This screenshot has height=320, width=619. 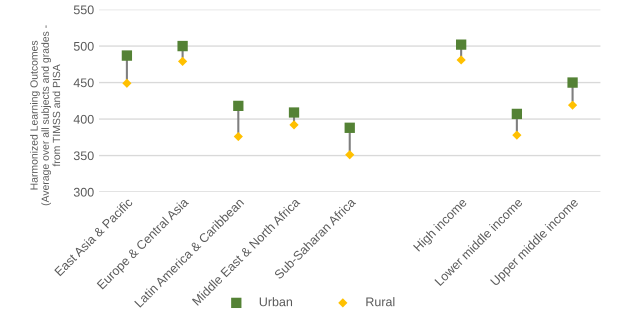 I want to click on y-tick-label: 350, so click(x=84, y=155).